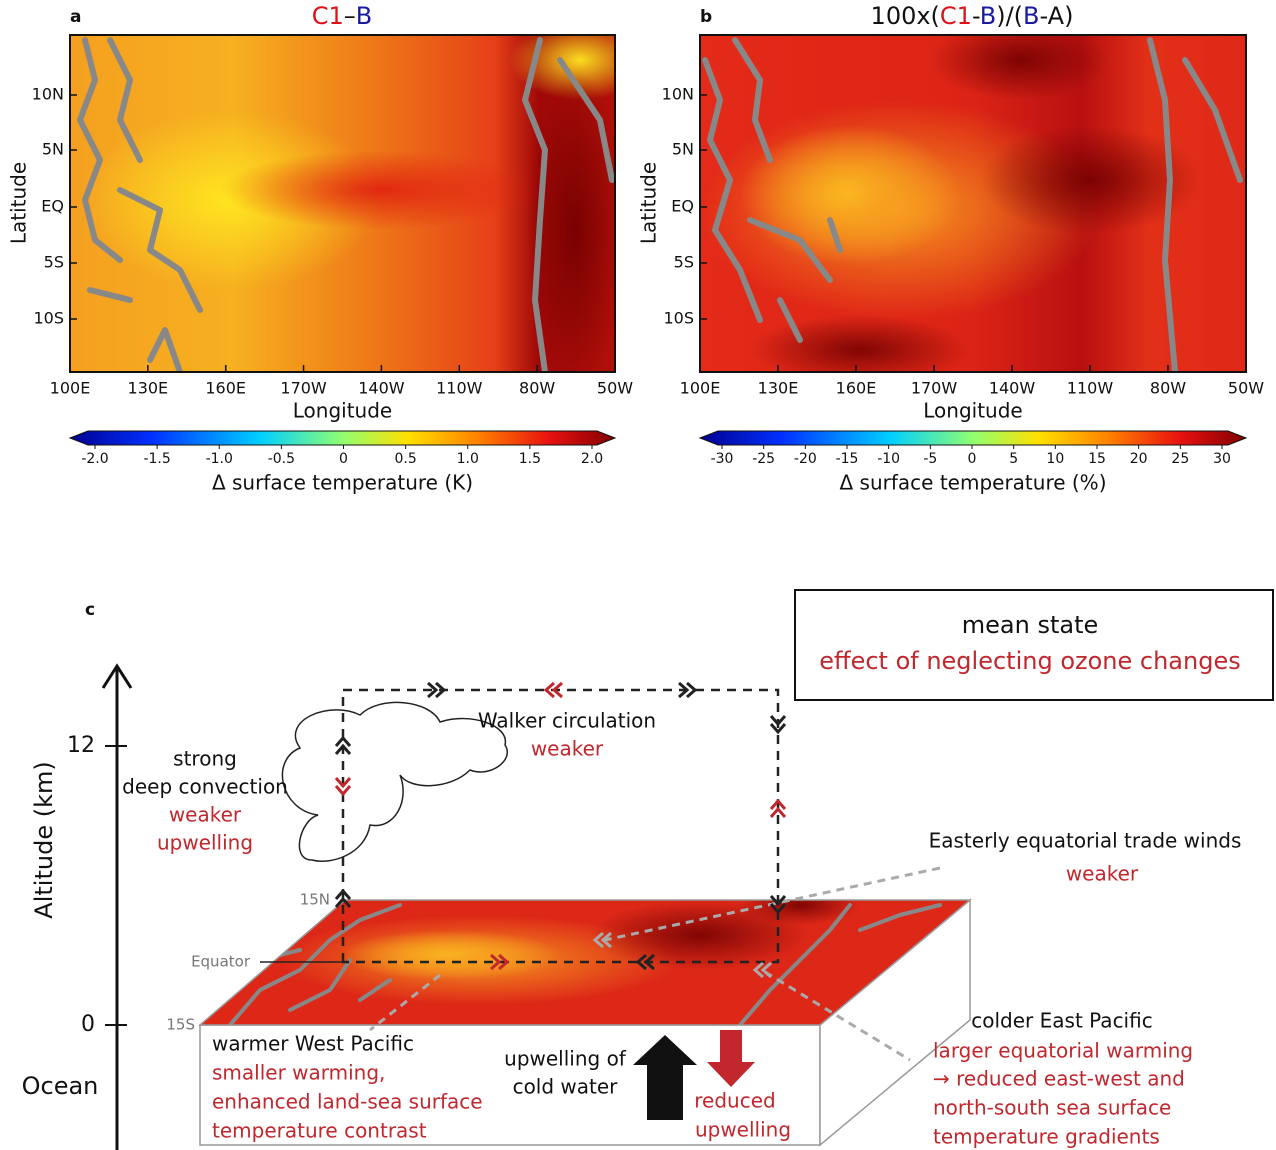 The height and width of the screenshot is (1150, 1276). What do you see at coordinates (1013, 459) in the screenshot?
I see `colorbar-tick-label: 5` at bounding box center [1013, 459].